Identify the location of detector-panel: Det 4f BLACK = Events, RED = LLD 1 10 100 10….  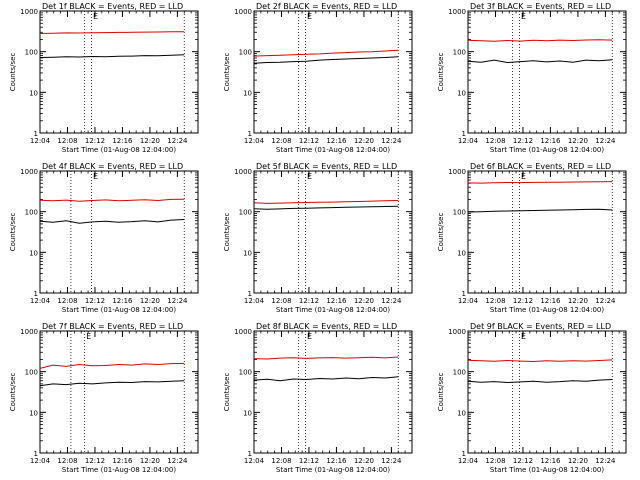
(104, 238).